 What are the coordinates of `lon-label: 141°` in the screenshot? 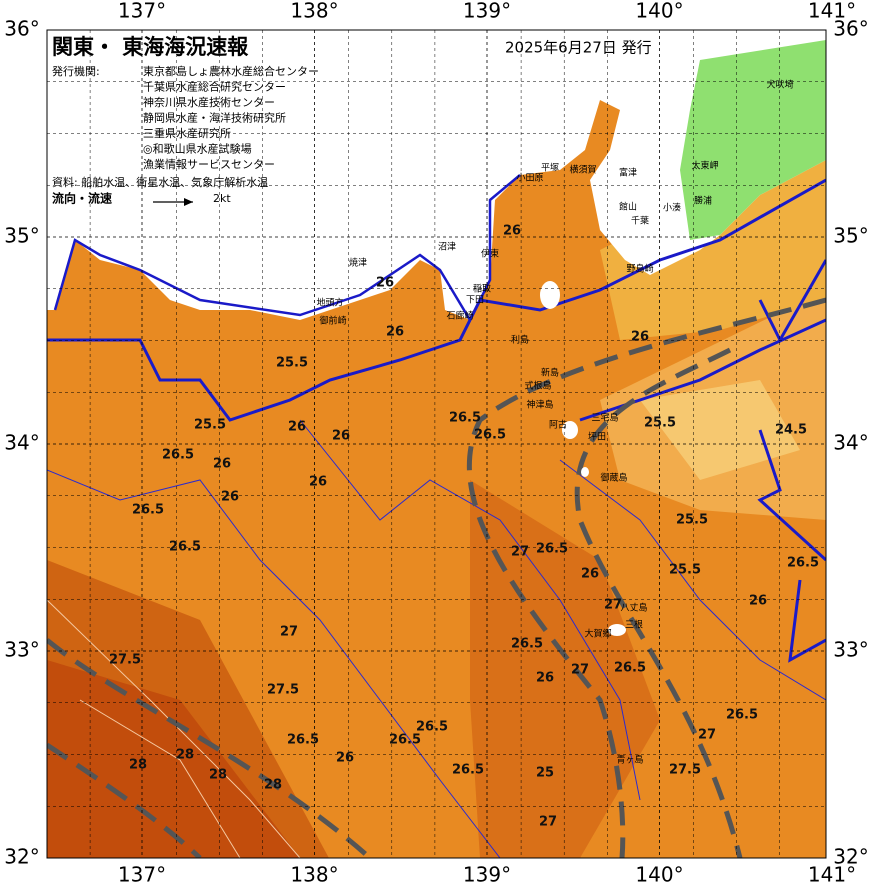 It's located at (832, 11).